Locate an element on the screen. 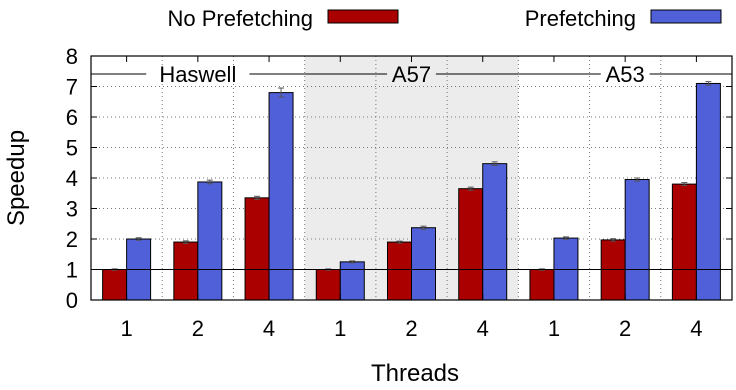 The width and height of the screenshot is (736, 390). y-tick-label: 8 is located at coordinates (72, 56).